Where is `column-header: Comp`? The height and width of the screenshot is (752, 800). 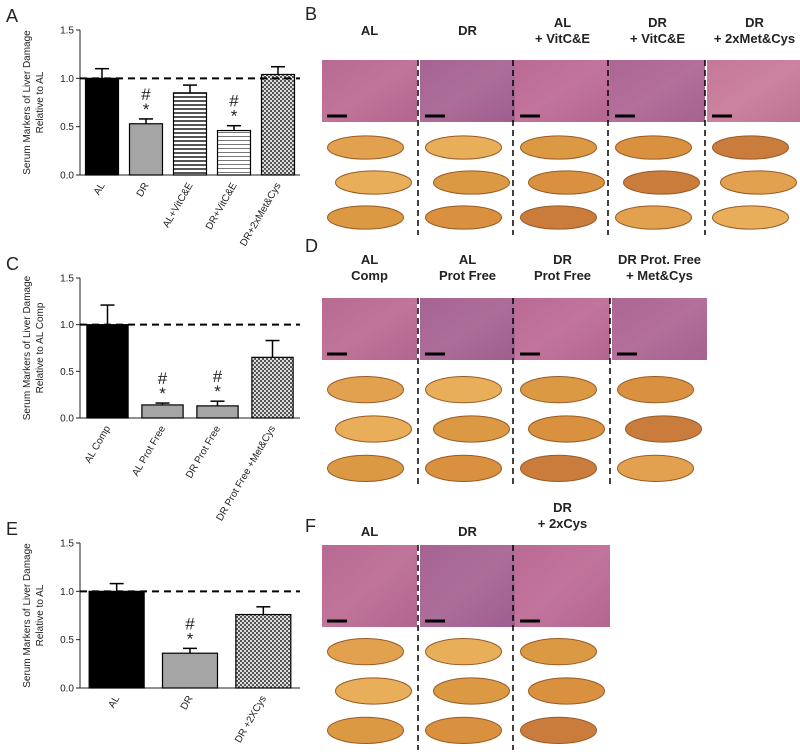 column-header: Comp is located at coordinates (369, 275).